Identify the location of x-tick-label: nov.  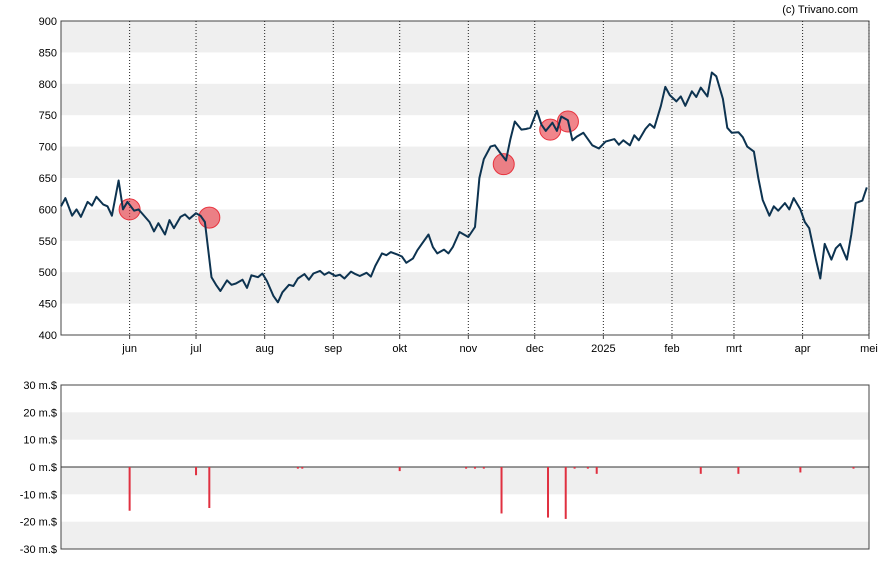
(468, 349).